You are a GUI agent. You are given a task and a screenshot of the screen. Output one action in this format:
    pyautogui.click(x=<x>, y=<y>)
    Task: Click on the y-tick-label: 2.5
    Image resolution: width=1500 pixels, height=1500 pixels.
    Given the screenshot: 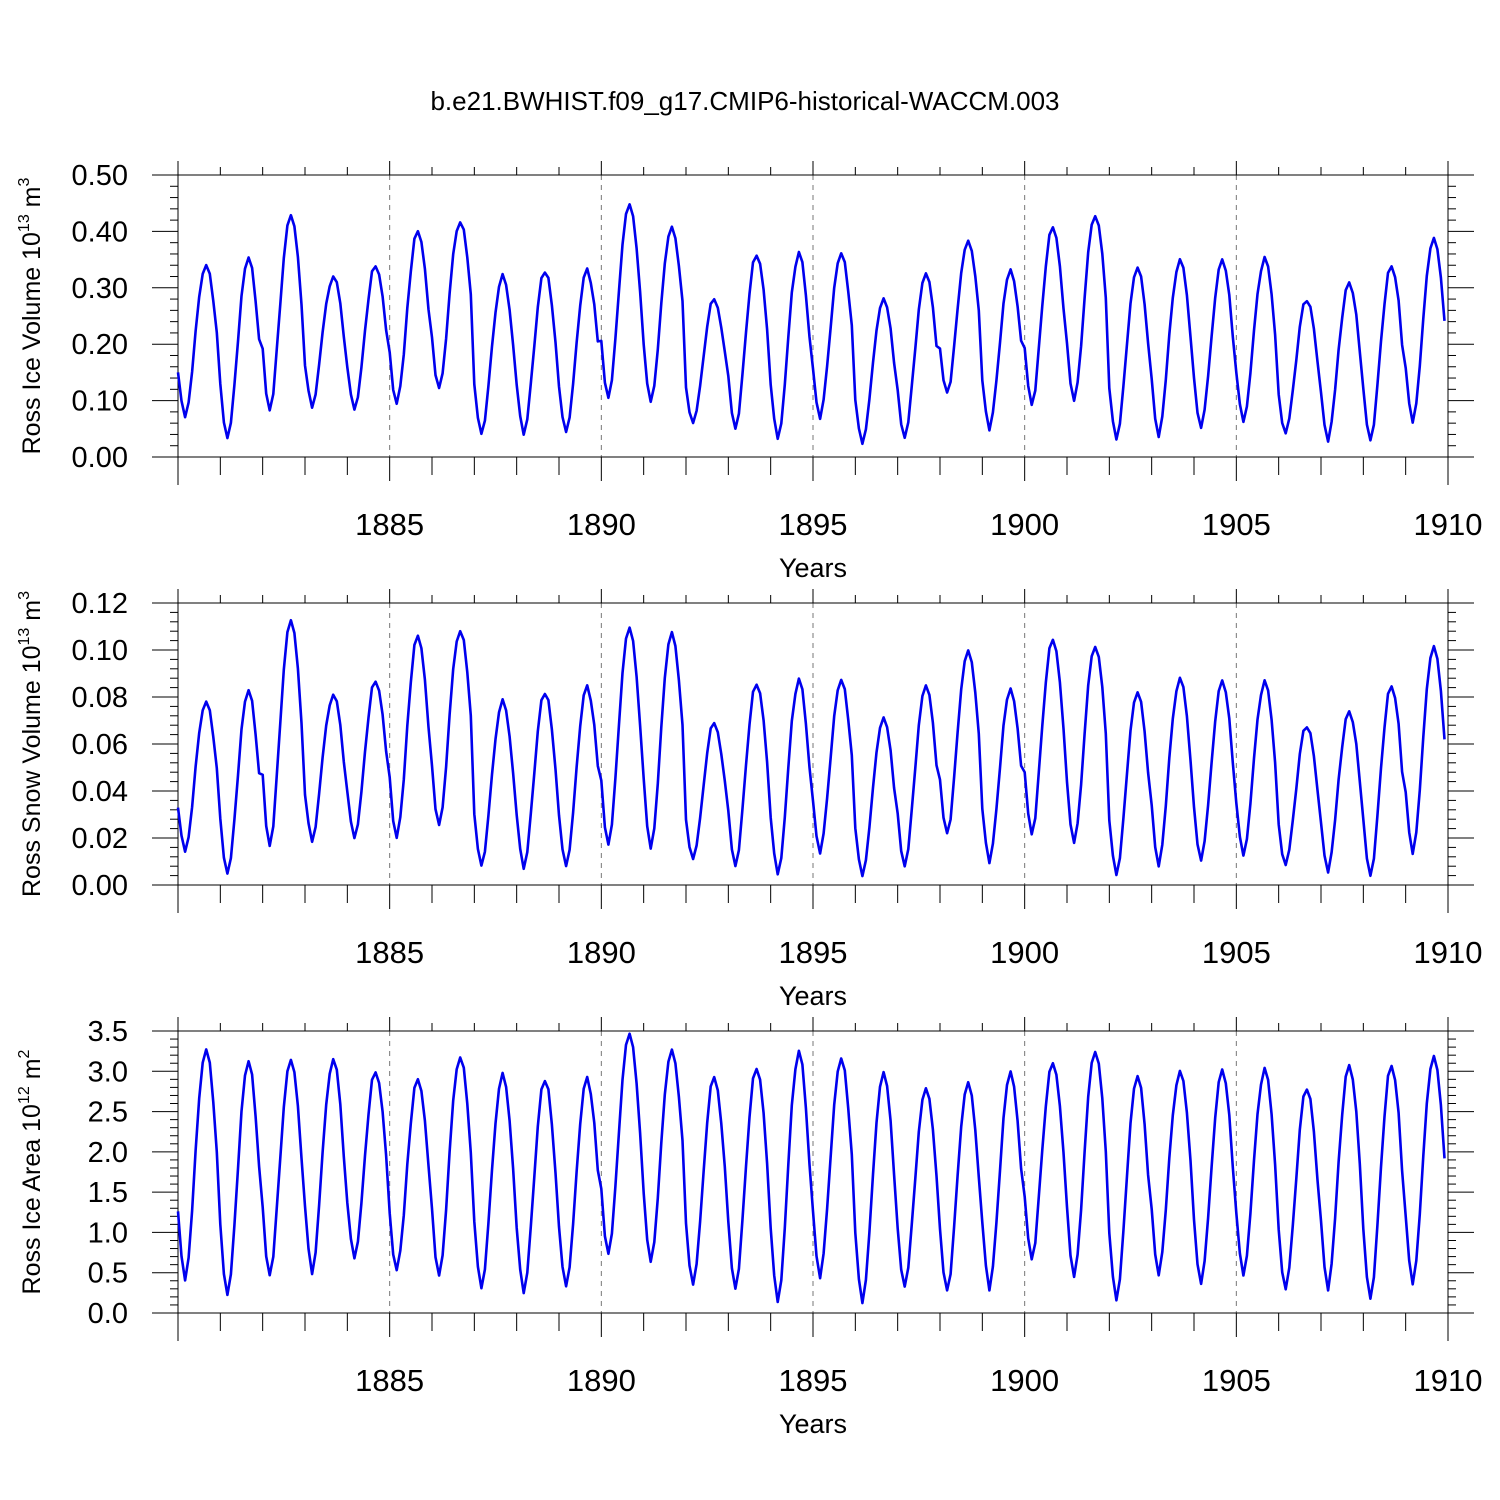 What is the action you would take?
    pyautogui.click(x=108, y=1113)
    